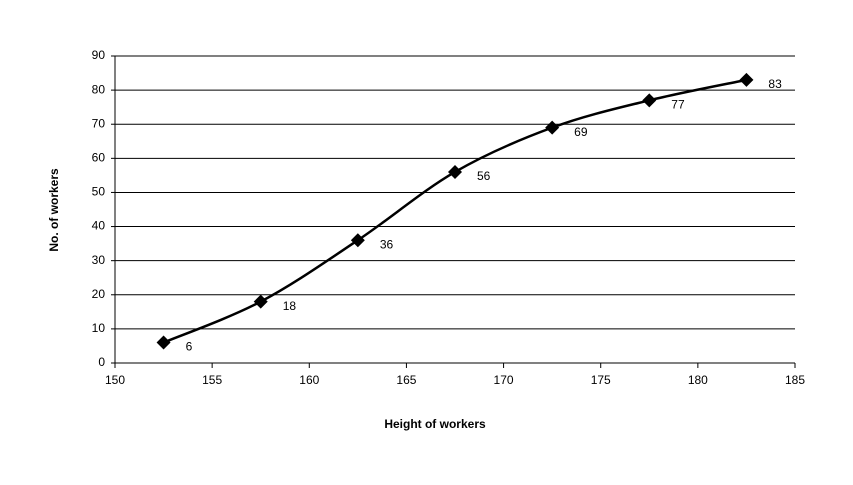 The width and height of the screenshot is (853, 485). Describe the element at coordinates (775, 84) in the screenshot. I see `data-label: 83` at that location.